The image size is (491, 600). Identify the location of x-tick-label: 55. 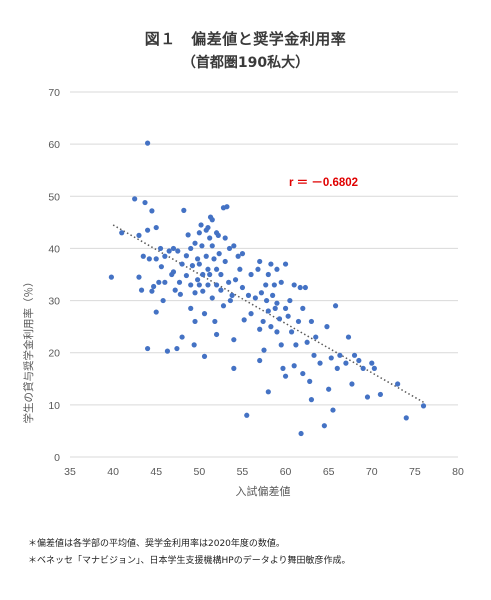
(243, 472).